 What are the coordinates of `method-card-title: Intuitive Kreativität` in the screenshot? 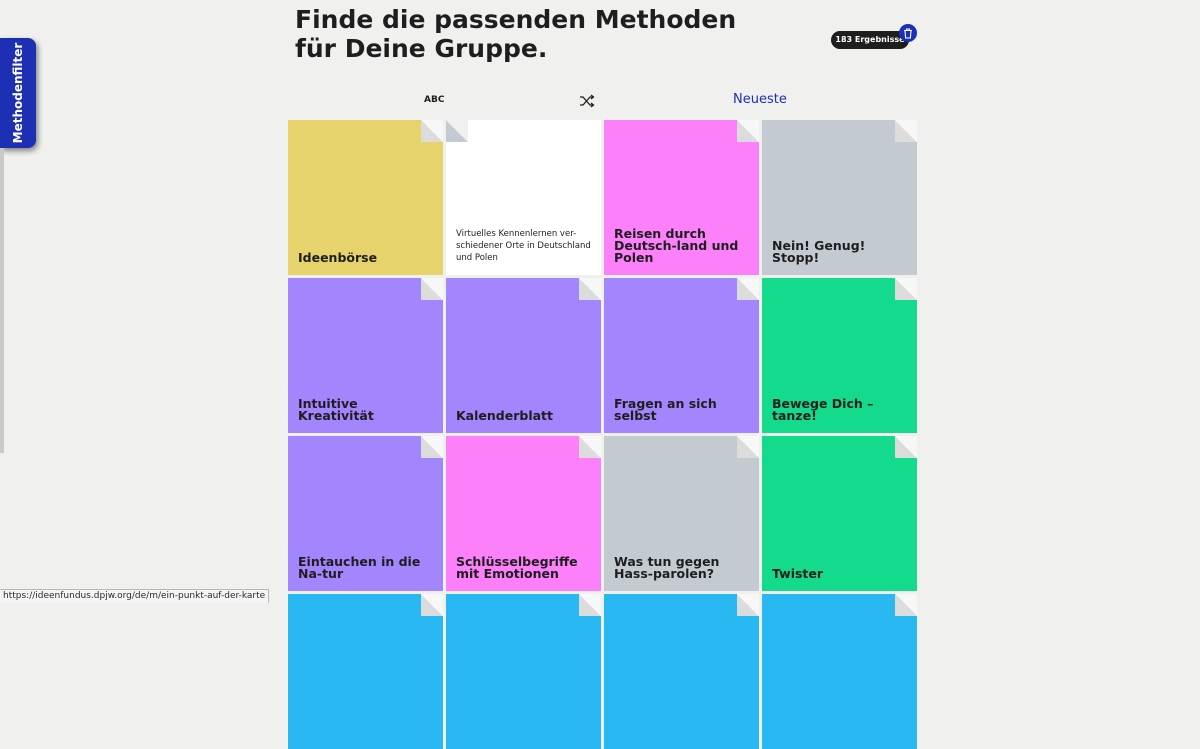 It's located at (336, 409).